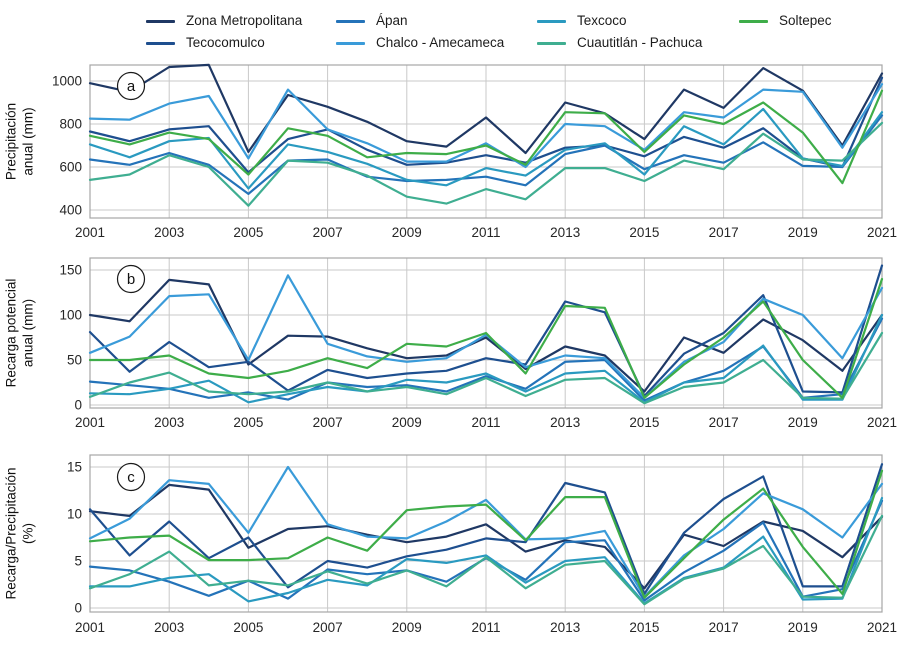 This screenshot has height=650, width=916. I want to click on y-axis-title-line: Recarga potencial, so click(11, 333).